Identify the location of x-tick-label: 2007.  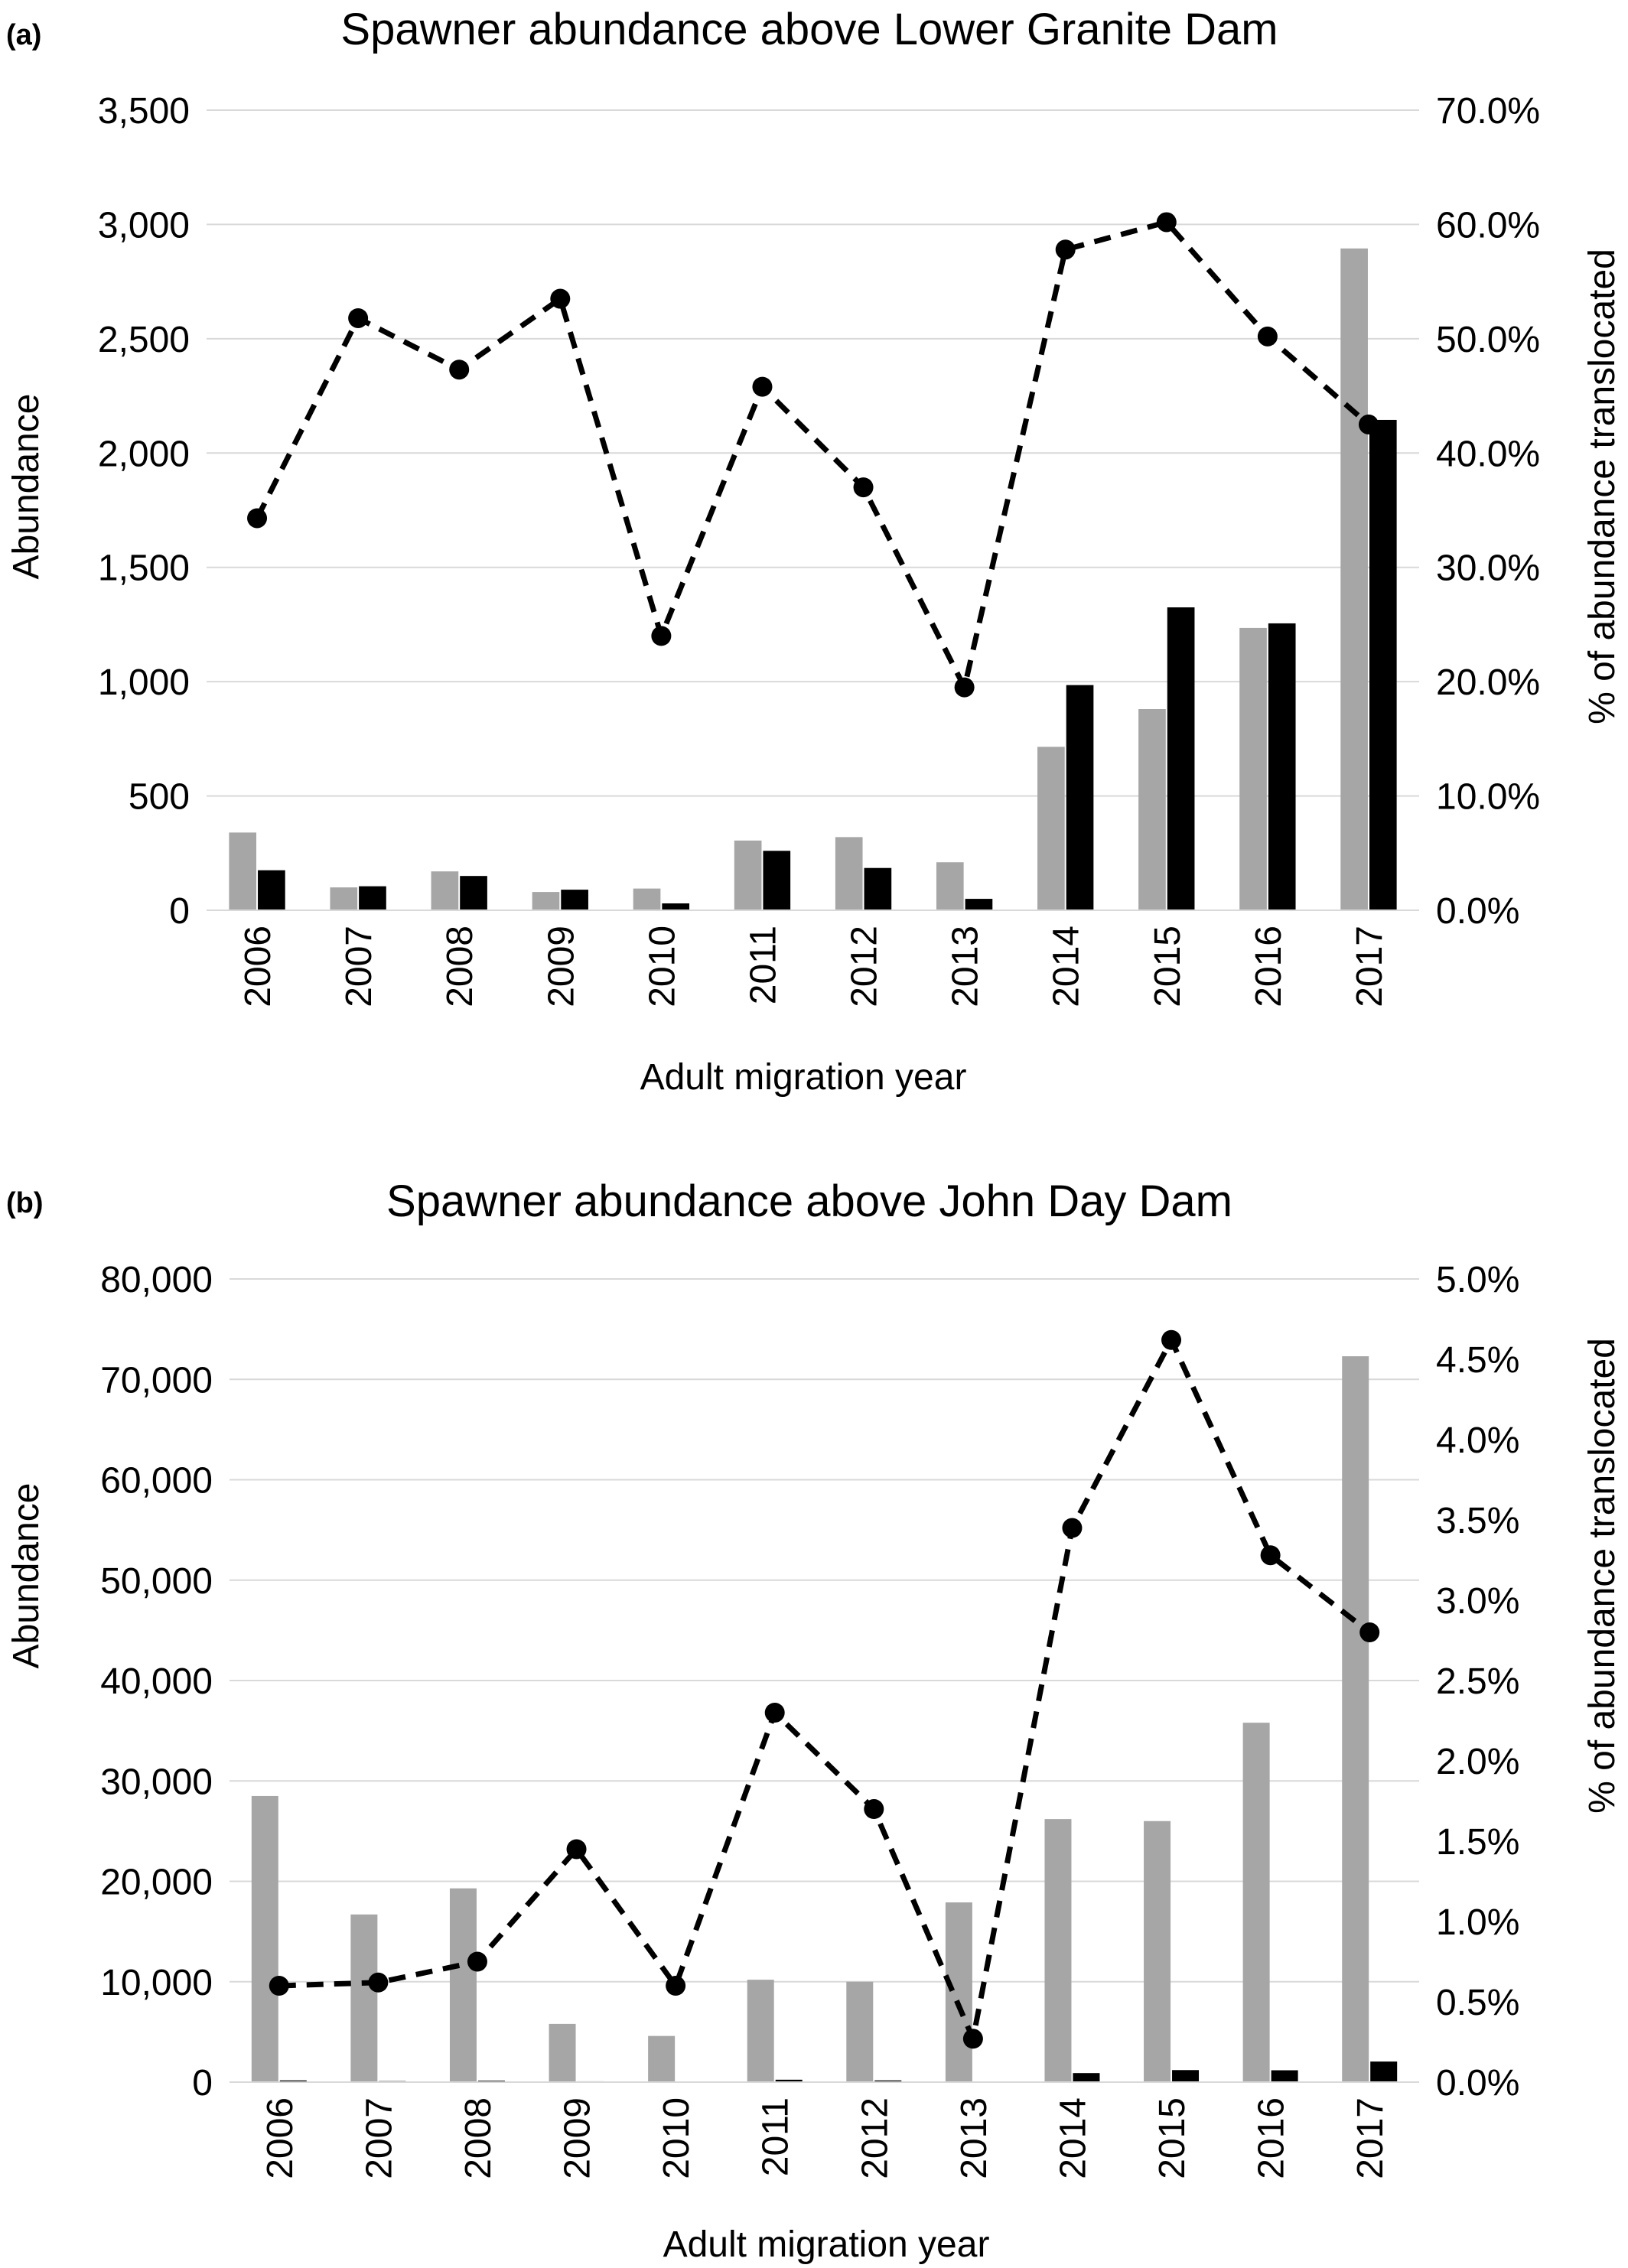
(379, 2138).